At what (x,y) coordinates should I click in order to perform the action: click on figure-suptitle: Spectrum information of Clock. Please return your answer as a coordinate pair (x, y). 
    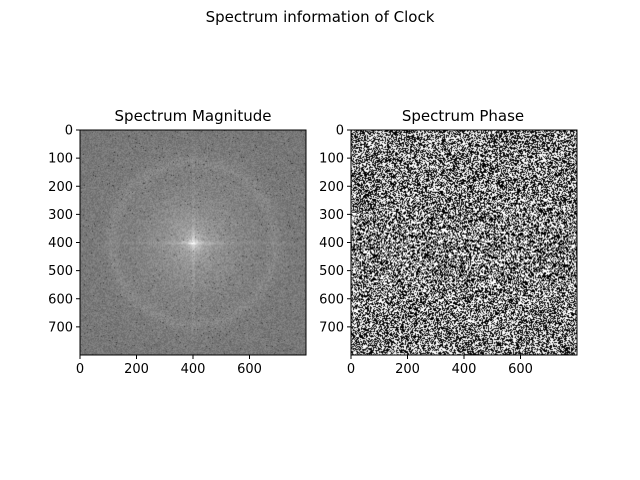
    Looking at the image, I should click on (320, 17).